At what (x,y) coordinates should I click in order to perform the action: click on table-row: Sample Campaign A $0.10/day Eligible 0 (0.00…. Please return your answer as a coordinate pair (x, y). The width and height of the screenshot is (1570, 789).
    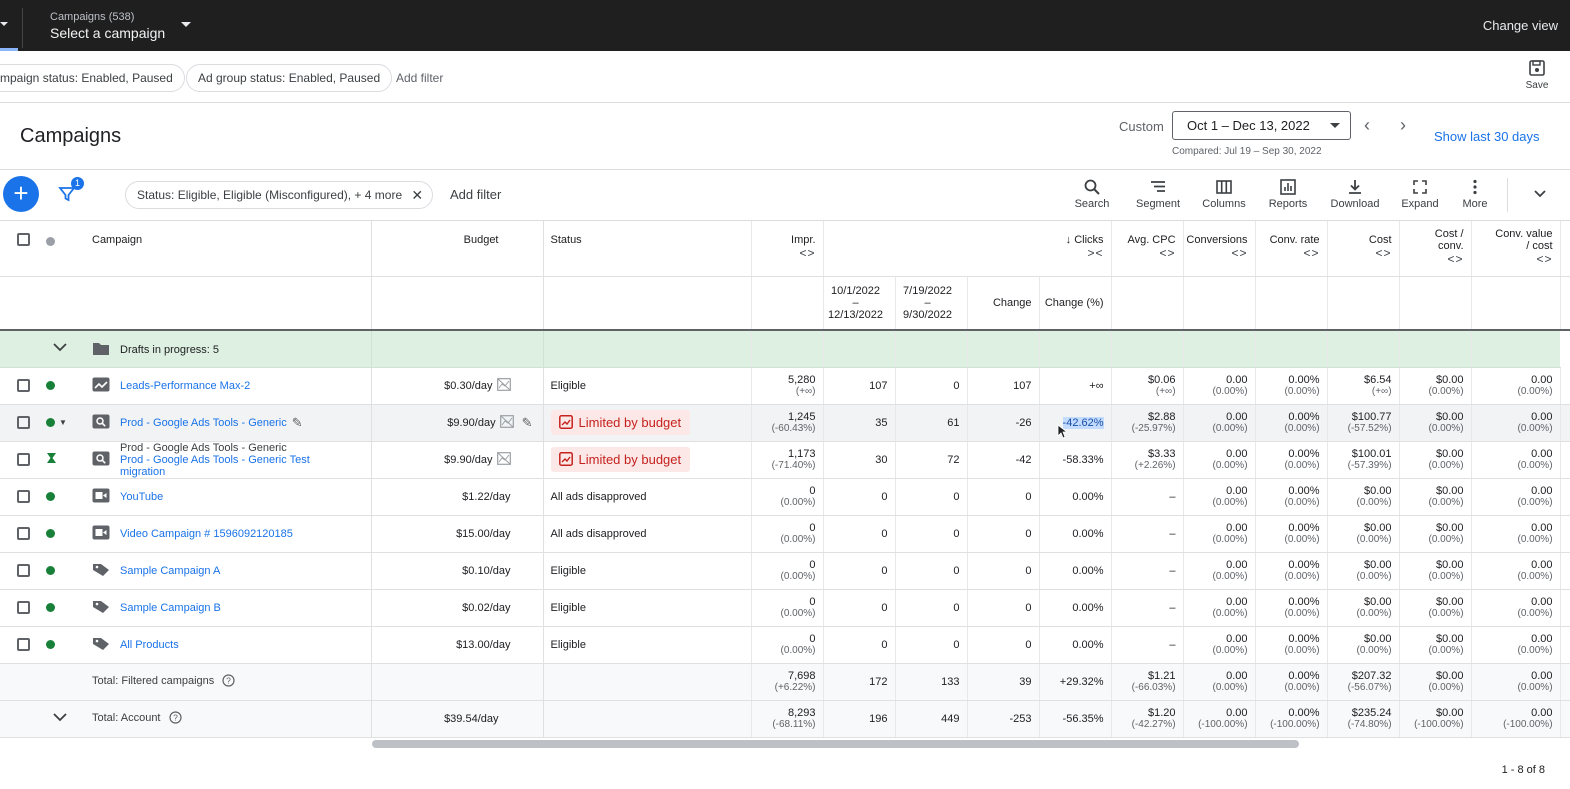
    Looking at the image, I should click on (785, 571).